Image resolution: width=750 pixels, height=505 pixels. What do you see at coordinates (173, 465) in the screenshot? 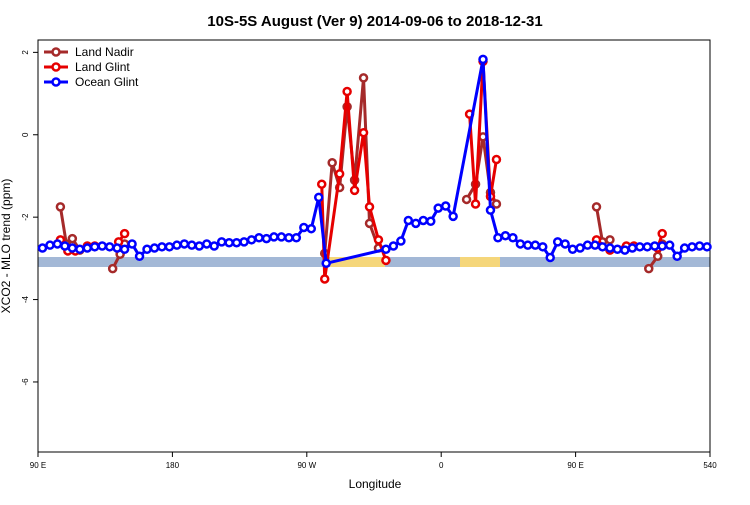
I see `x-tick-label: 180` at bounding box center [173, 465].